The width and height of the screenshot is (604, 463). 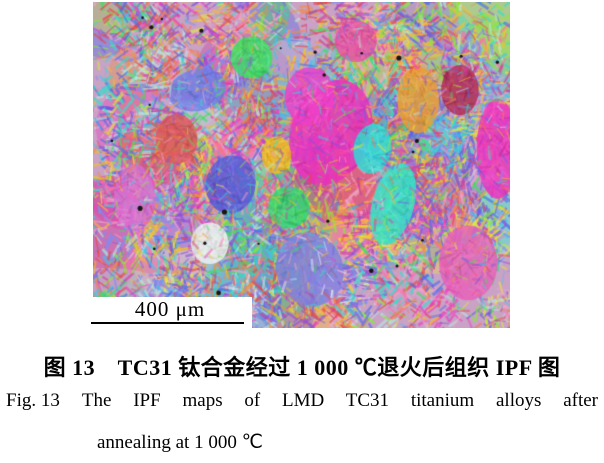 What do you see at coordinates (302, 367) in the screenshot?
I see `caption-chinese: 图 13 TC31 钛合金经过 1 000 ℃退火后组织 IPF 图` at bounding box center [302, 367].